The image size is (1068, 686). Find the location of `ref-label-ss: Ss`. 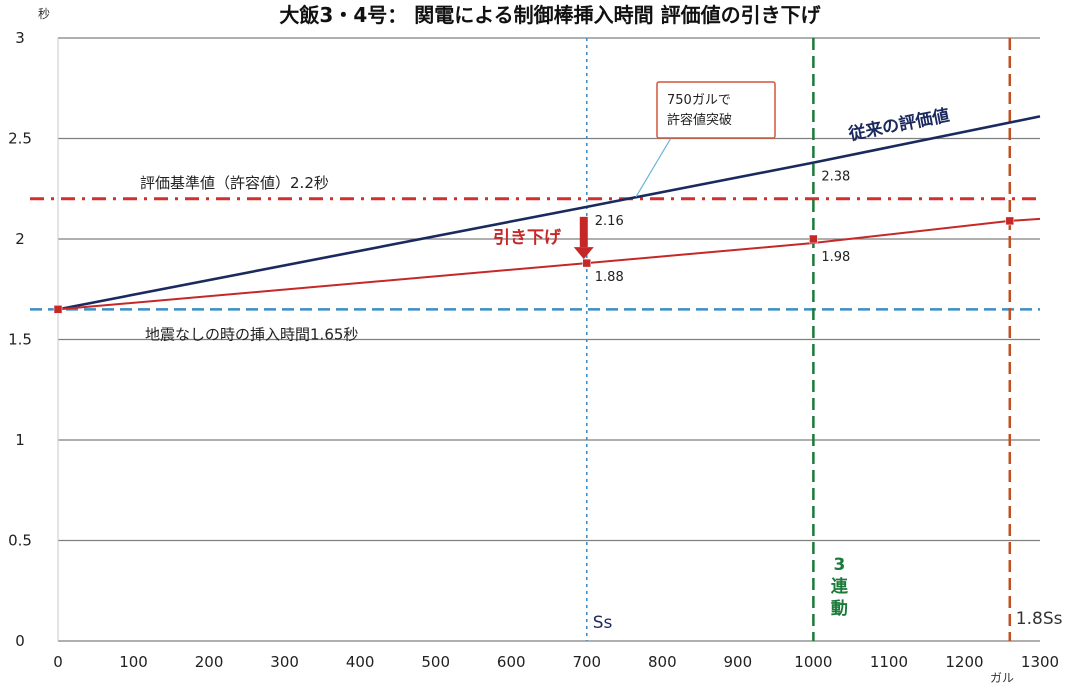

ref-label-ss: Ss is located at coordinates (603, 623).